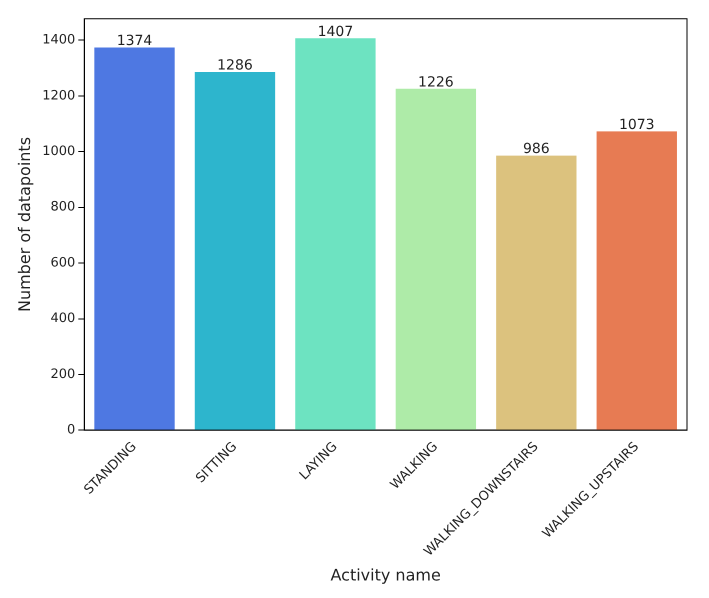  I want to click on x-axis-title: Activity name, so click(385, 575).